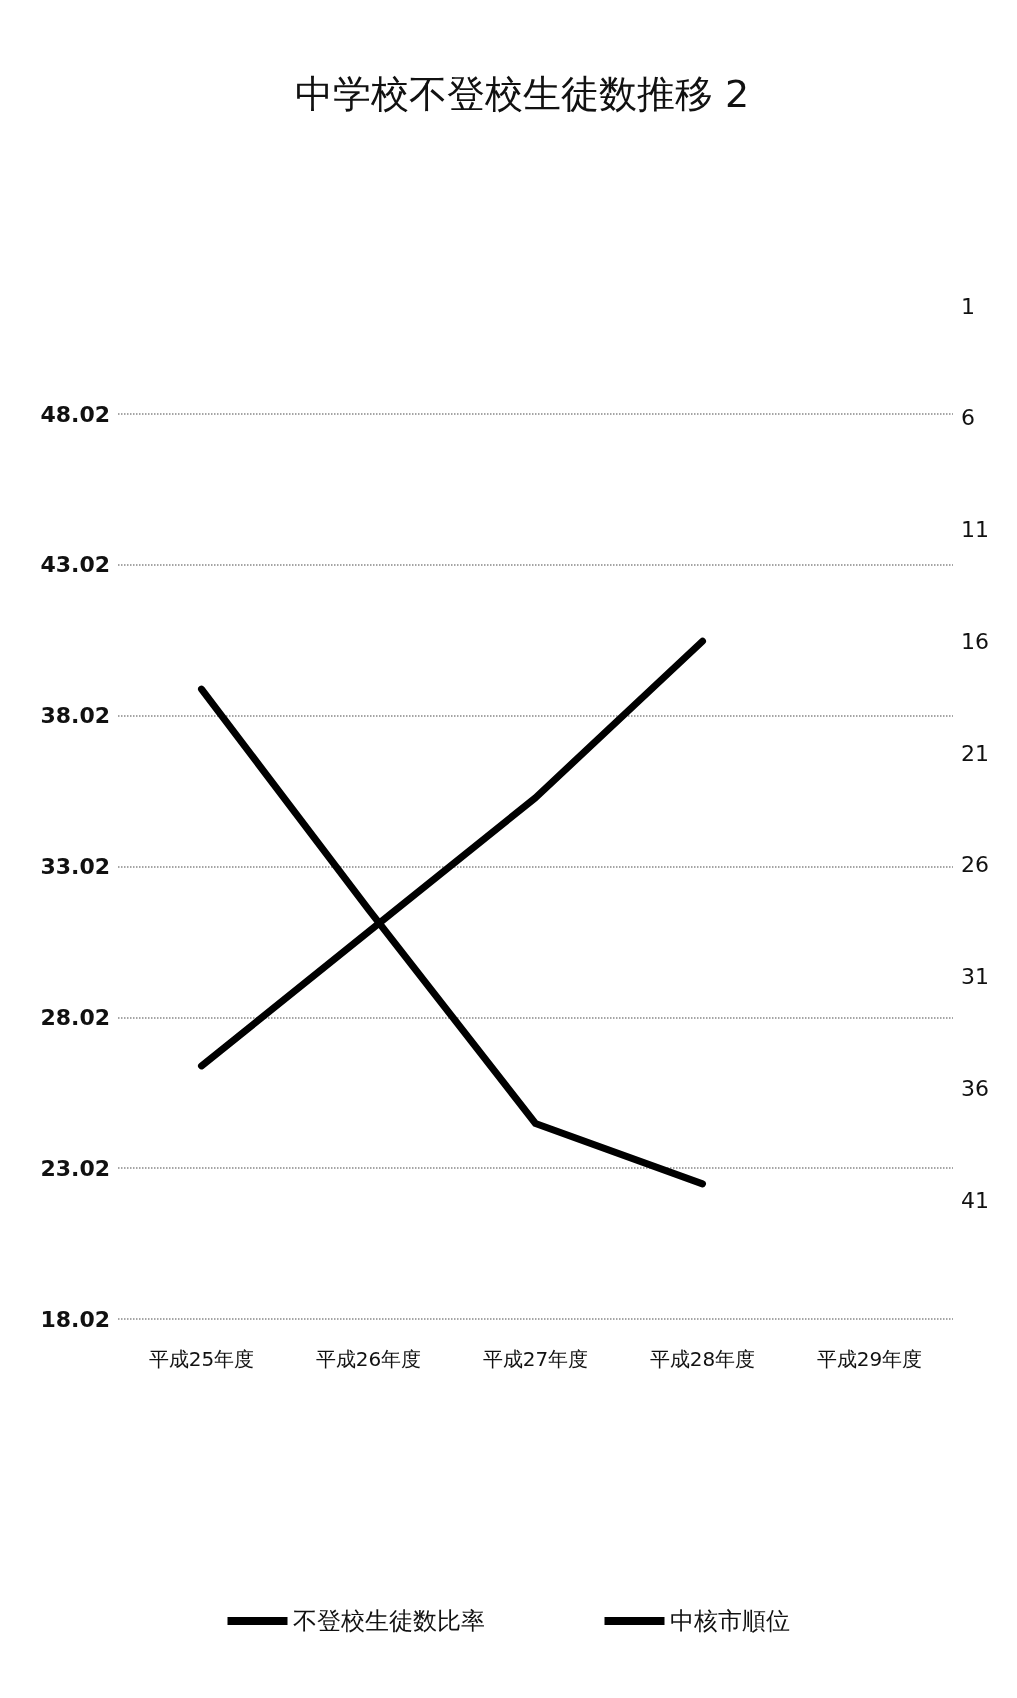 The width and height of the screenshot is (1017, 1698). Describe the element at coordinates (968, 418) in the screenshot. I see `y2-tick-label: 6` at that location.